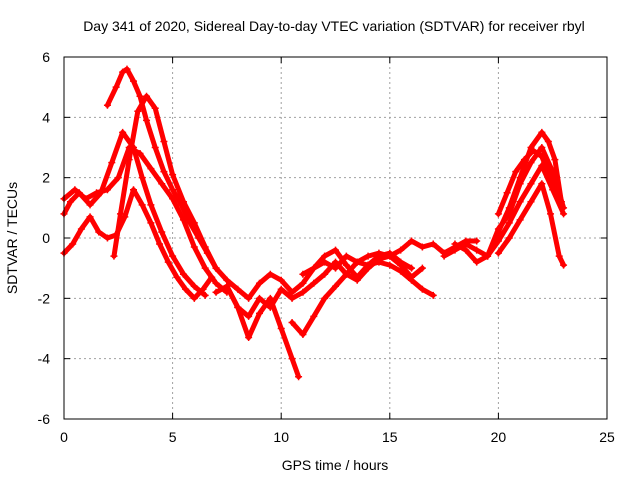 The image size is (640, 480). Describe the element at coordinates (44, 359) in the screenshot. I see `y-tick-label: -4` at that location.